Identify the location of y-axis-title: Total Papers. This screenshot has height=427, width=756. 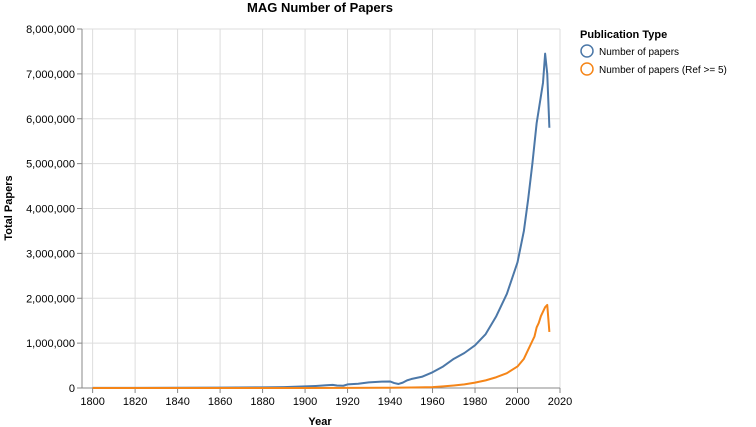
(9, 207).